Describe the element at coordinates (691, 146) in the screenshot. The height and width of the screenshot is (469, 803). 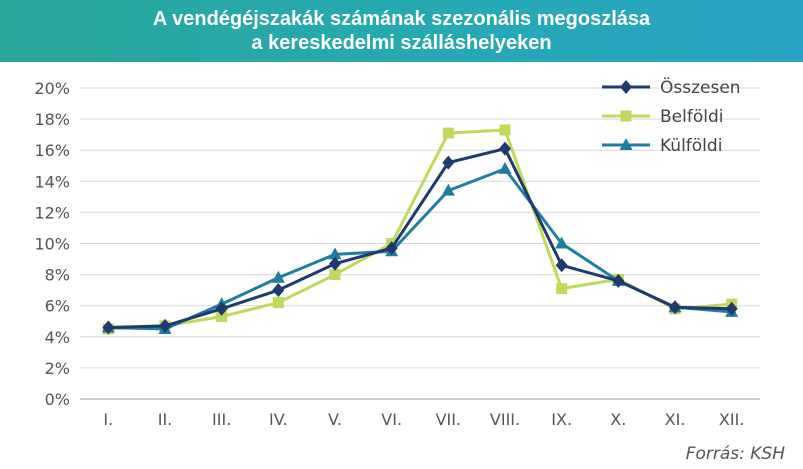
I see `legend-label-kulfoldi: Külföldi` at that location.